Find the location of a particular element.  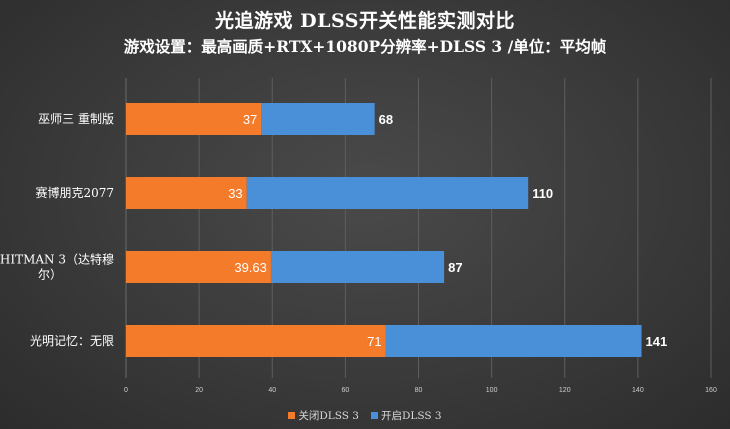

legend: 关闭DLSS 3 开启DLSS 3 is located at coordinates (365, 415).